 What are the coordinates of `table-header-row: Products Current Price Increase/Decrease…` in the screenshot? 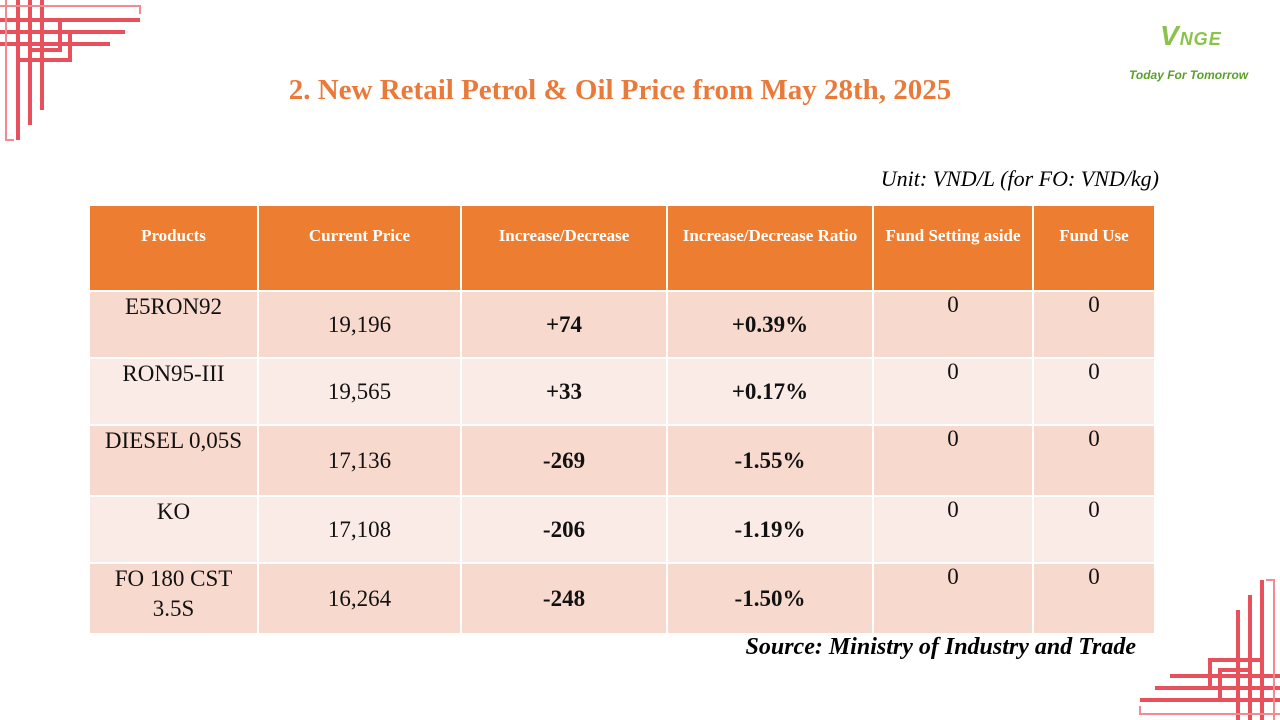 It's located at (622, 248).